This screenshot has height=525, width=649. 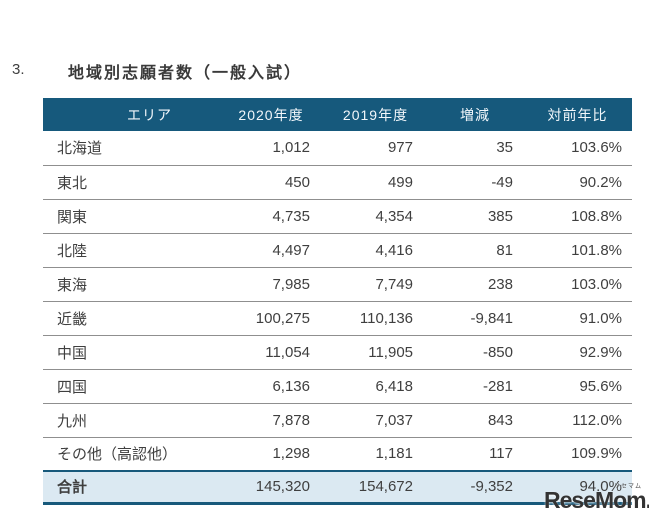 I want to click on value-cell: -850, so click(x=475, y=352).